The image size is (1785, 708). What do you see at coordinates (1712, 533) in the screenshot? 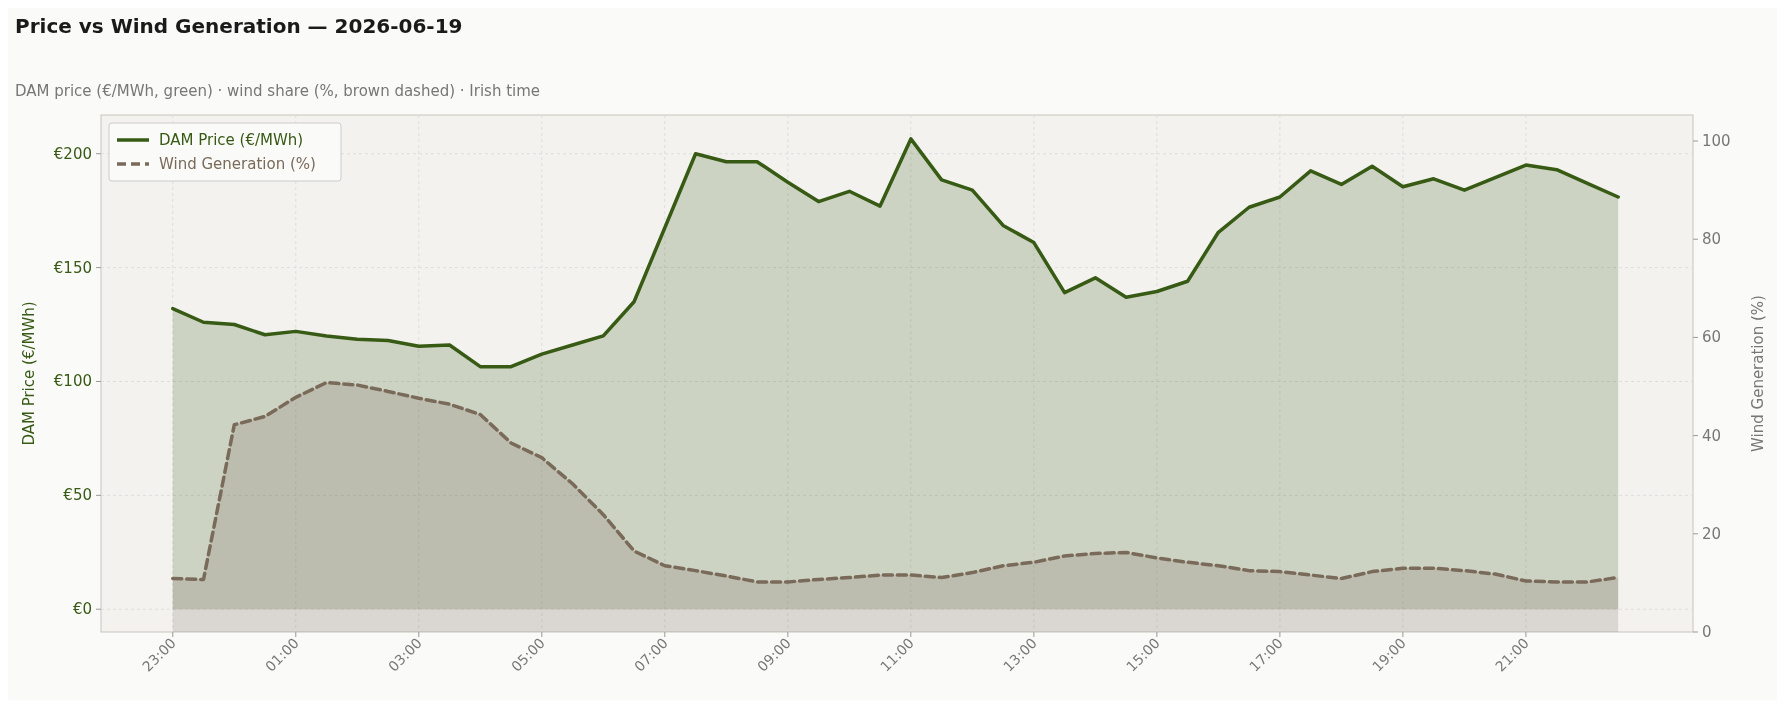
I see `y2-tick-label: 20` at bounding box center [1712, 533].